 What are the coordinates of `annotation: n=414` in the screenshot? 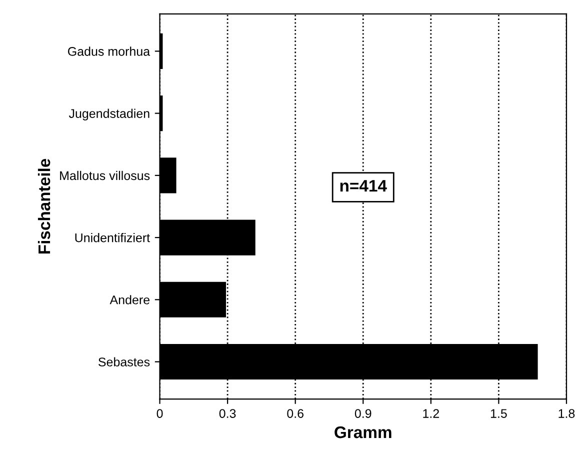 It's located at (363, 186).